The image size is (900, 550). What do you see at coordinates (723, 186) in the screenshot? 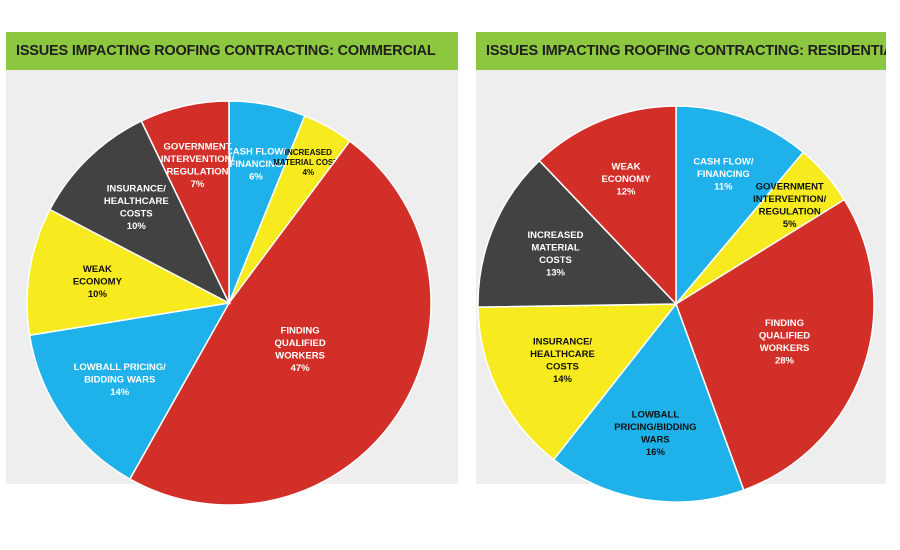
I see `residential-slice-value-0: 11%` at bounding box center [723, 186].